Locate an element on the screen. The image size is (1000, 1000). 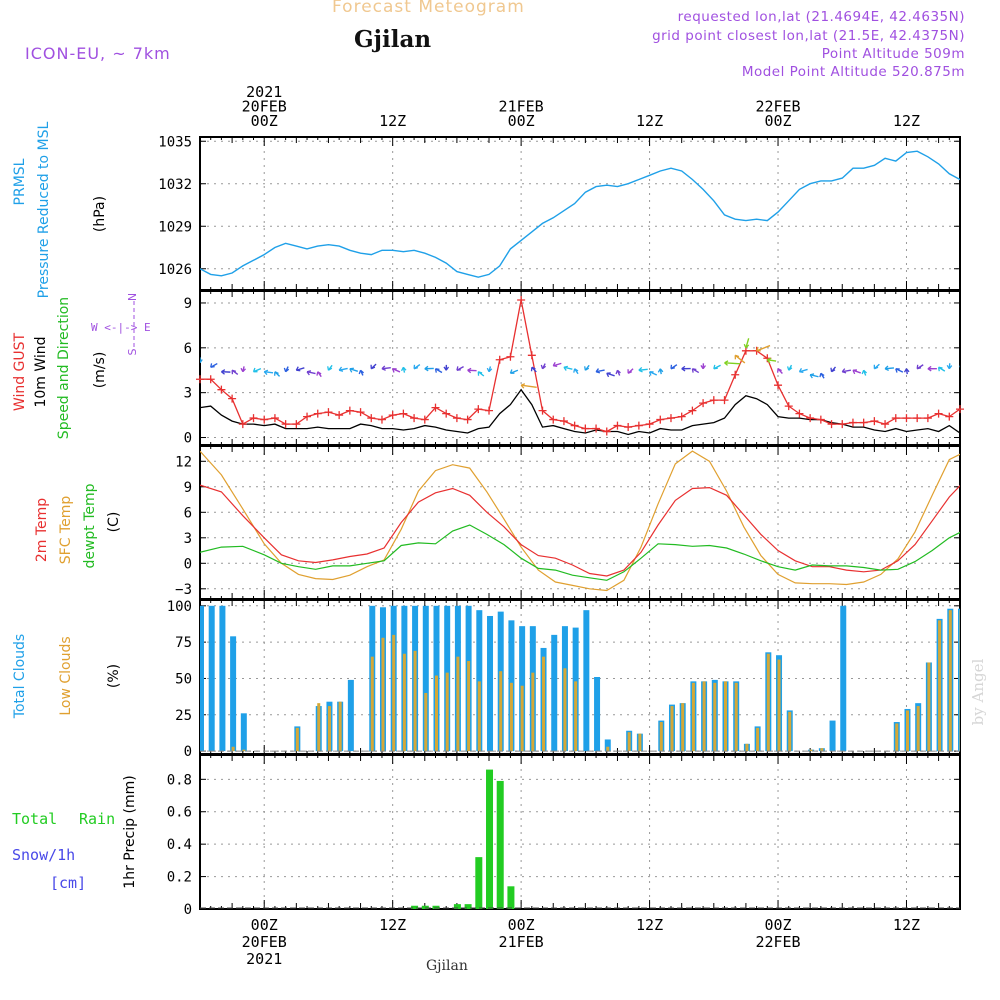
watermark: by Angel is located at coordinates (978, 691).